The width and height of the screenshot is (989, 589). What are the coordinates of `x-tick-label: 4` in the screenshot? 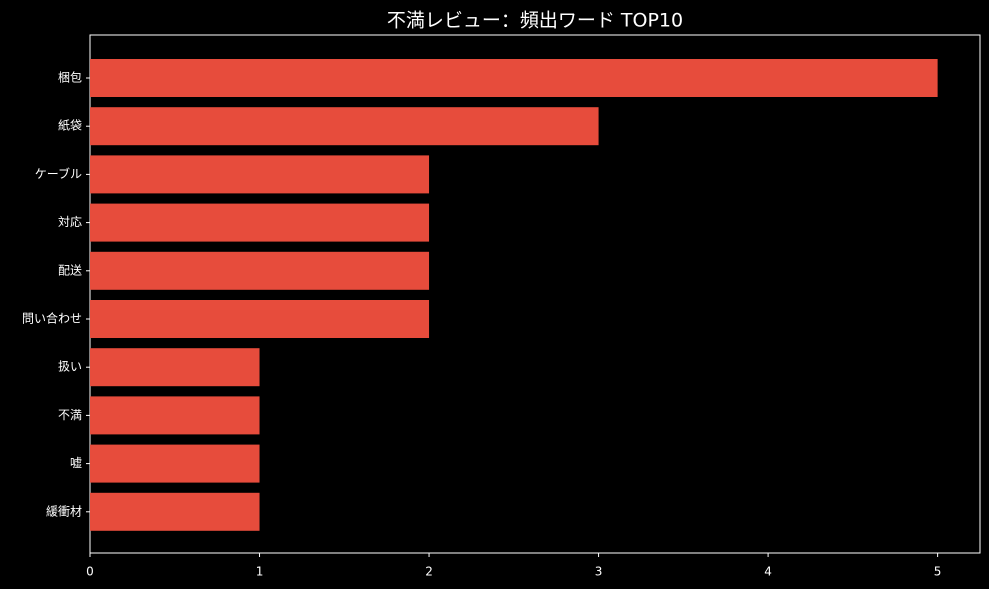 It's located at (768, 572).